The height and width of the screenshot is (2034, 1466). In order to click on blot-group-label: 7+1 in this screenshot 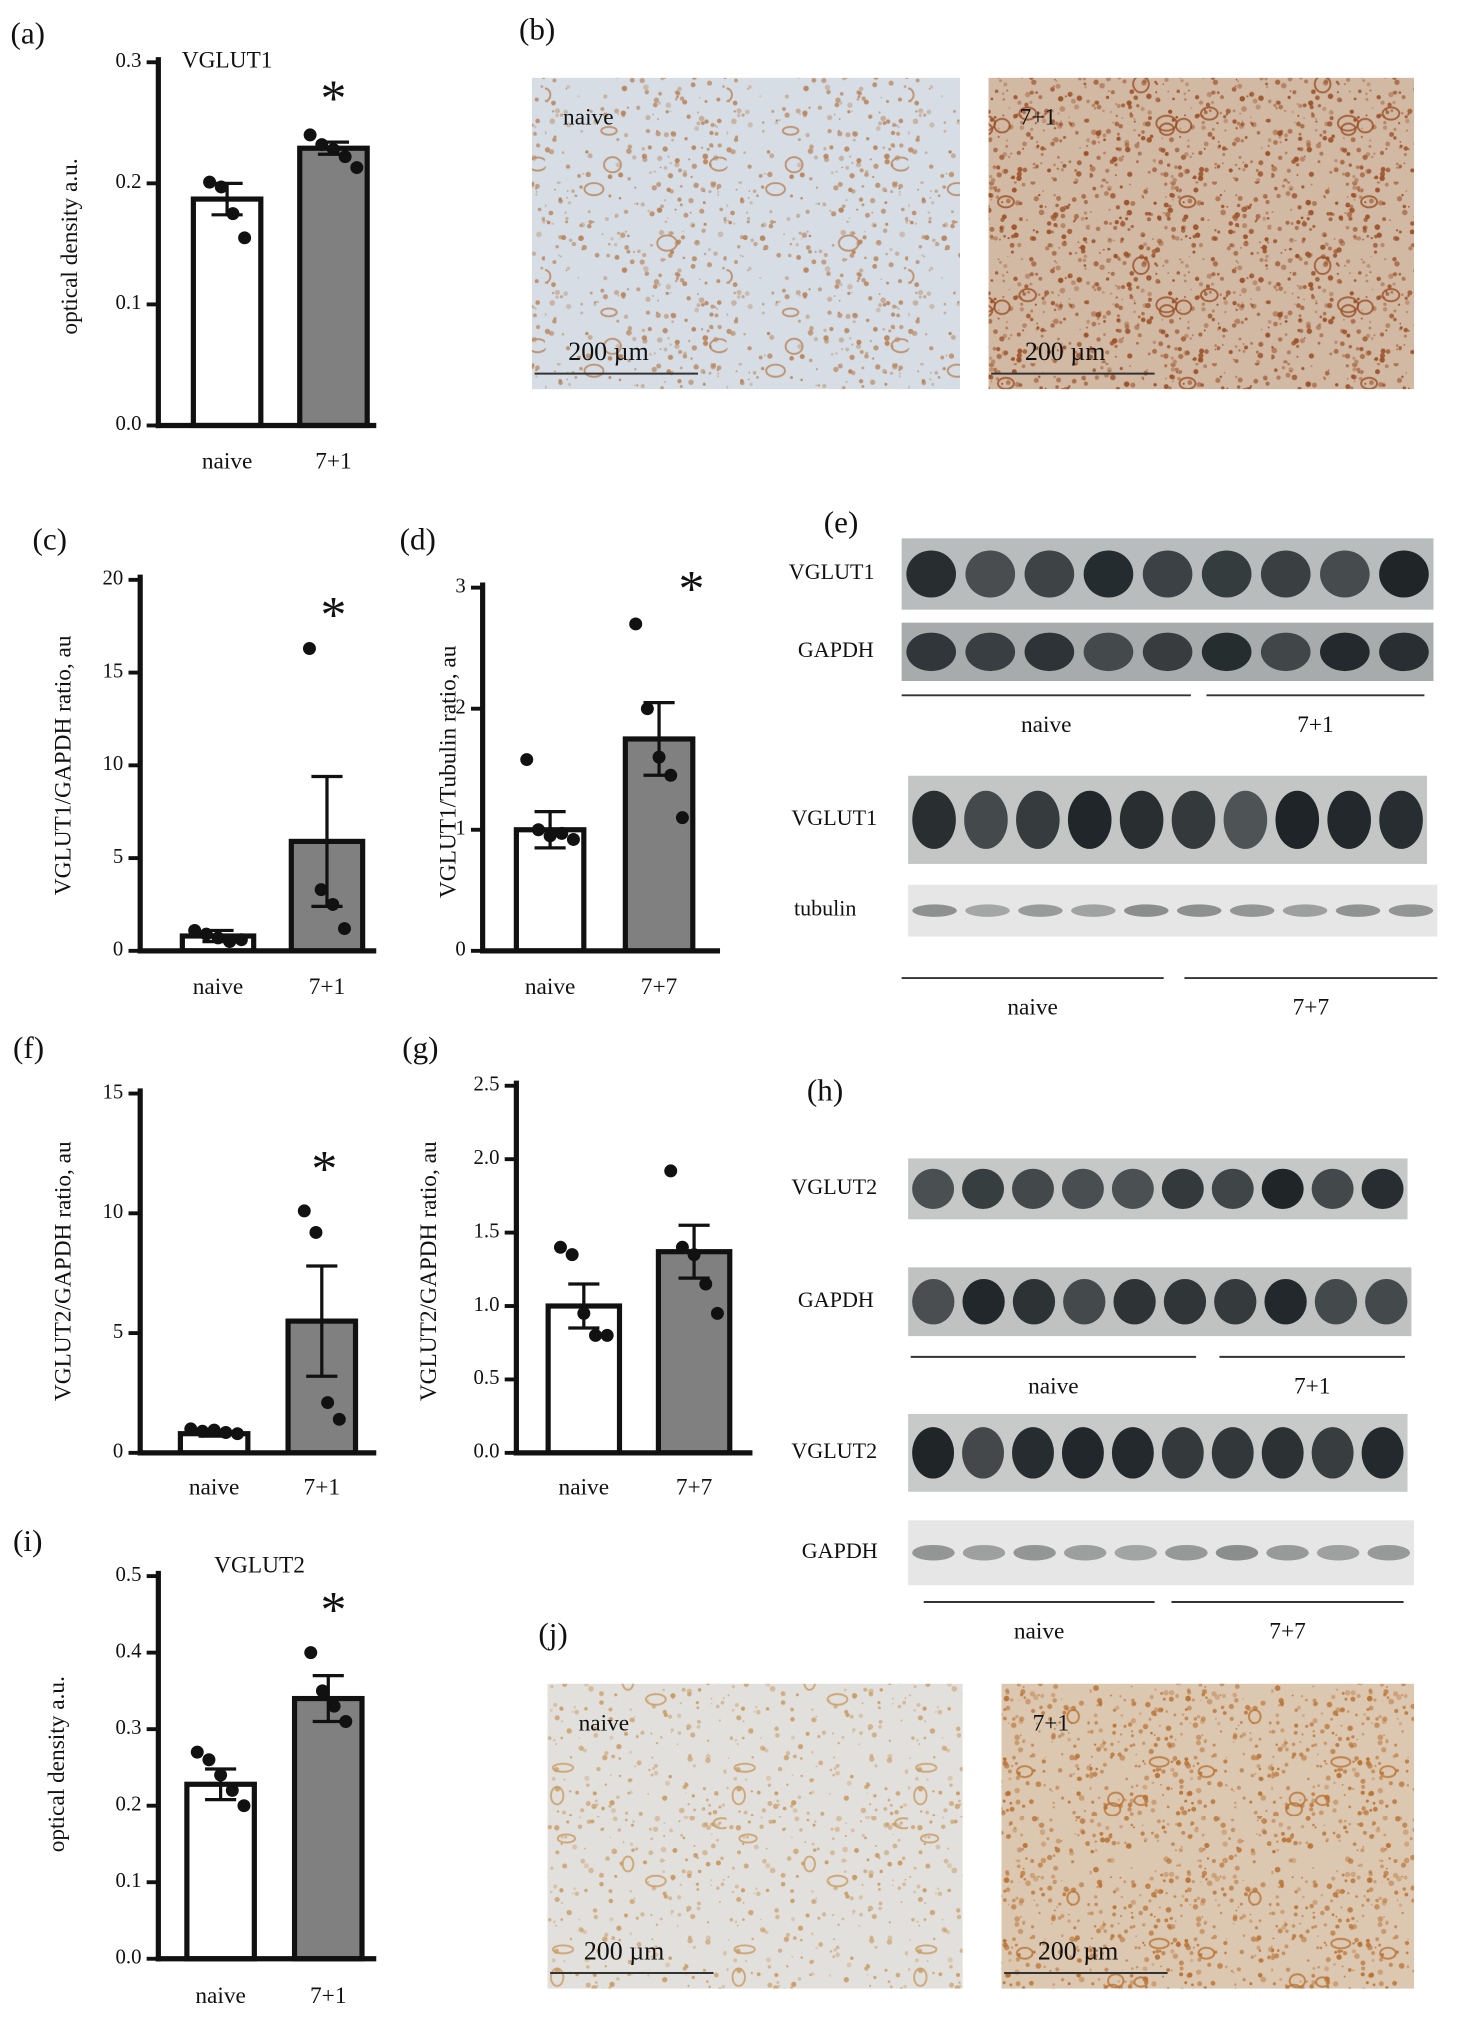, I will do `click(1312, 1386)`.